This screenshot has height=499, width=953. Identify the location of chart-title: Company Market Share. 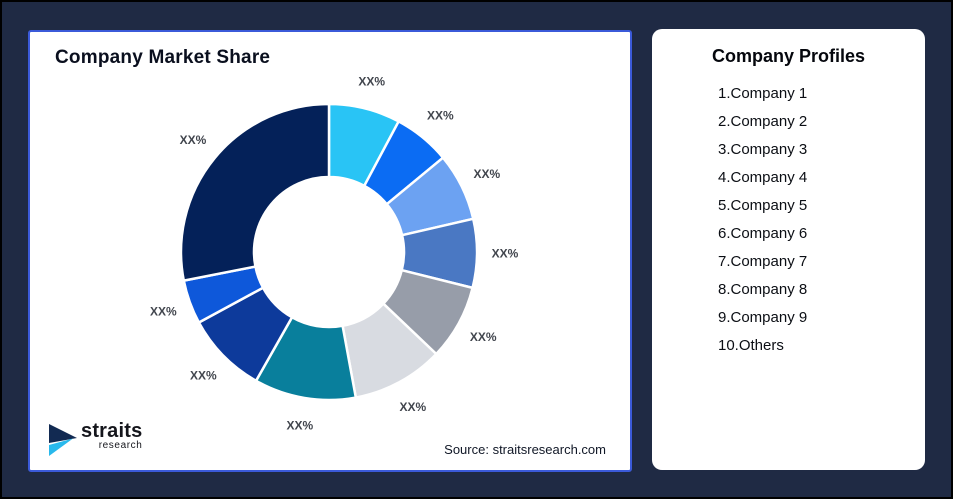
(163, 57).